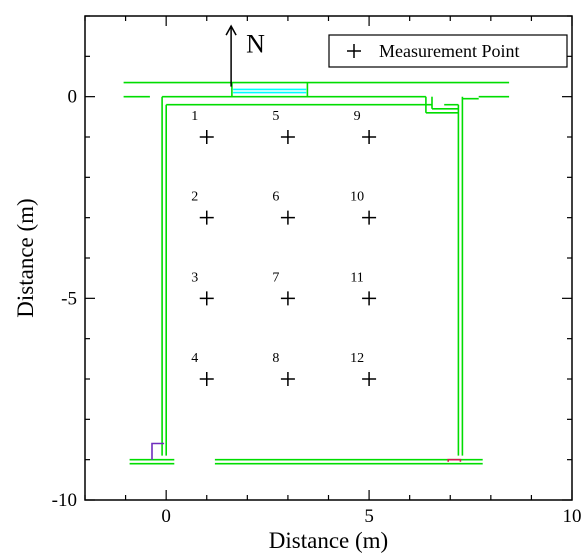 The image size is (584, 555). Describe the element at coordinates (275, 277) in the screenshot. I see `measurement-point-label: 7` at that location.